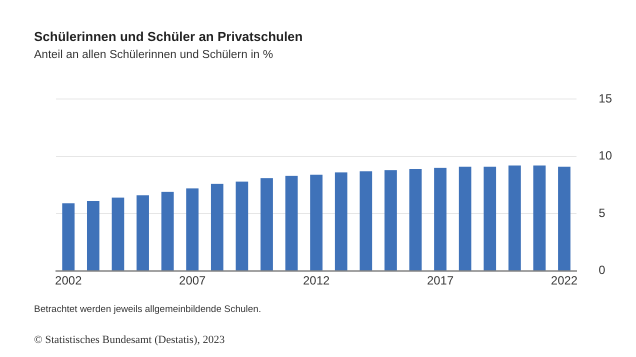 This screenshot has width=636, height=357. Describe the element at coordinates (605, 99) in the screenshot. I see `y-tick-label: 15` at that location.